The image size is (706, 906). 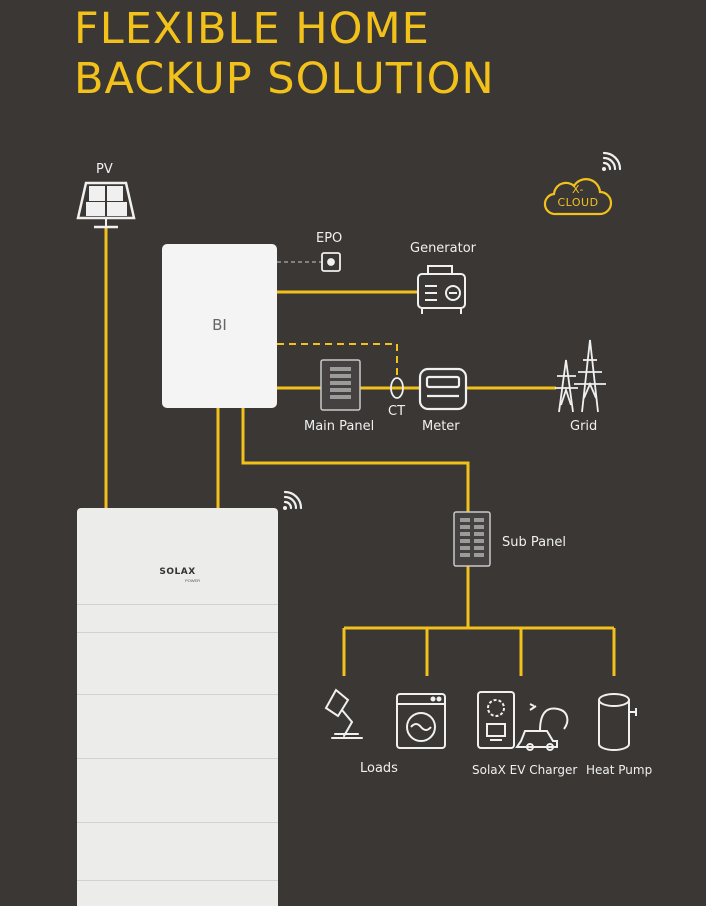 I want to click on loads-label: Loads, so click(x=379, y=768).